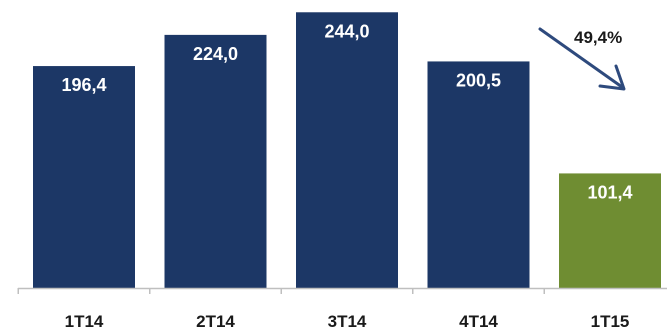 This screenshot has width=667, height=333. Describe the element at coordinates (342, 290) in the screenshot. I see `x-axis` at that location.